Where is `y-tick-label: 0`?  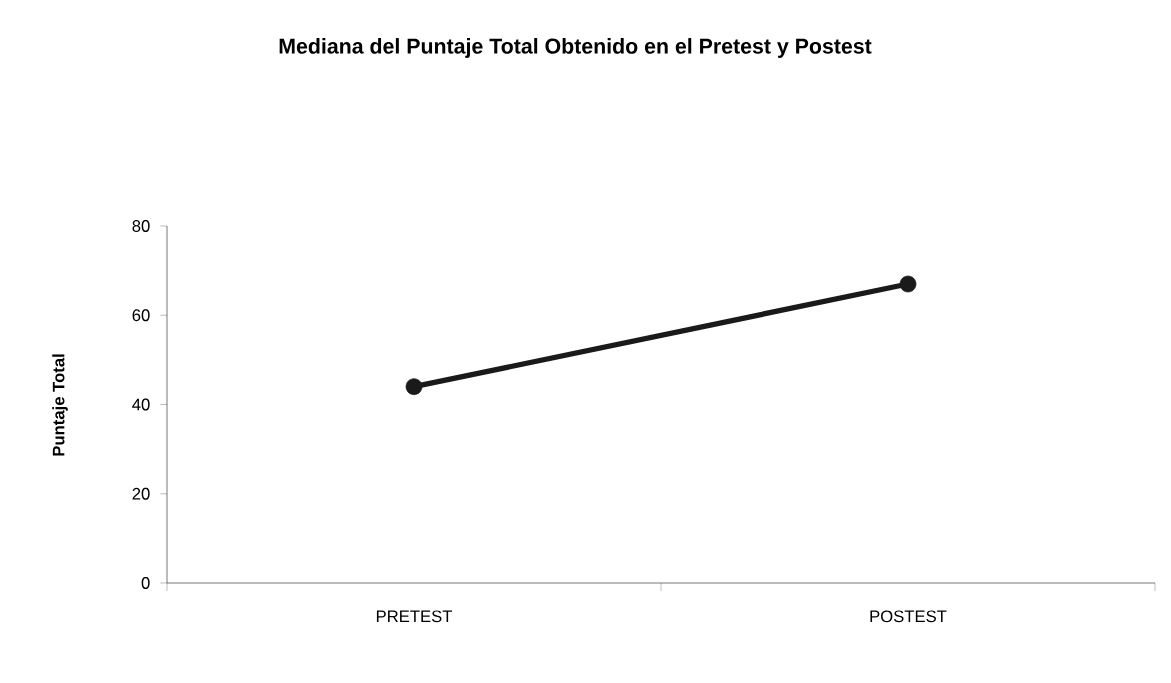 y-tick-label: 0 is located at coordinates (145, 583).